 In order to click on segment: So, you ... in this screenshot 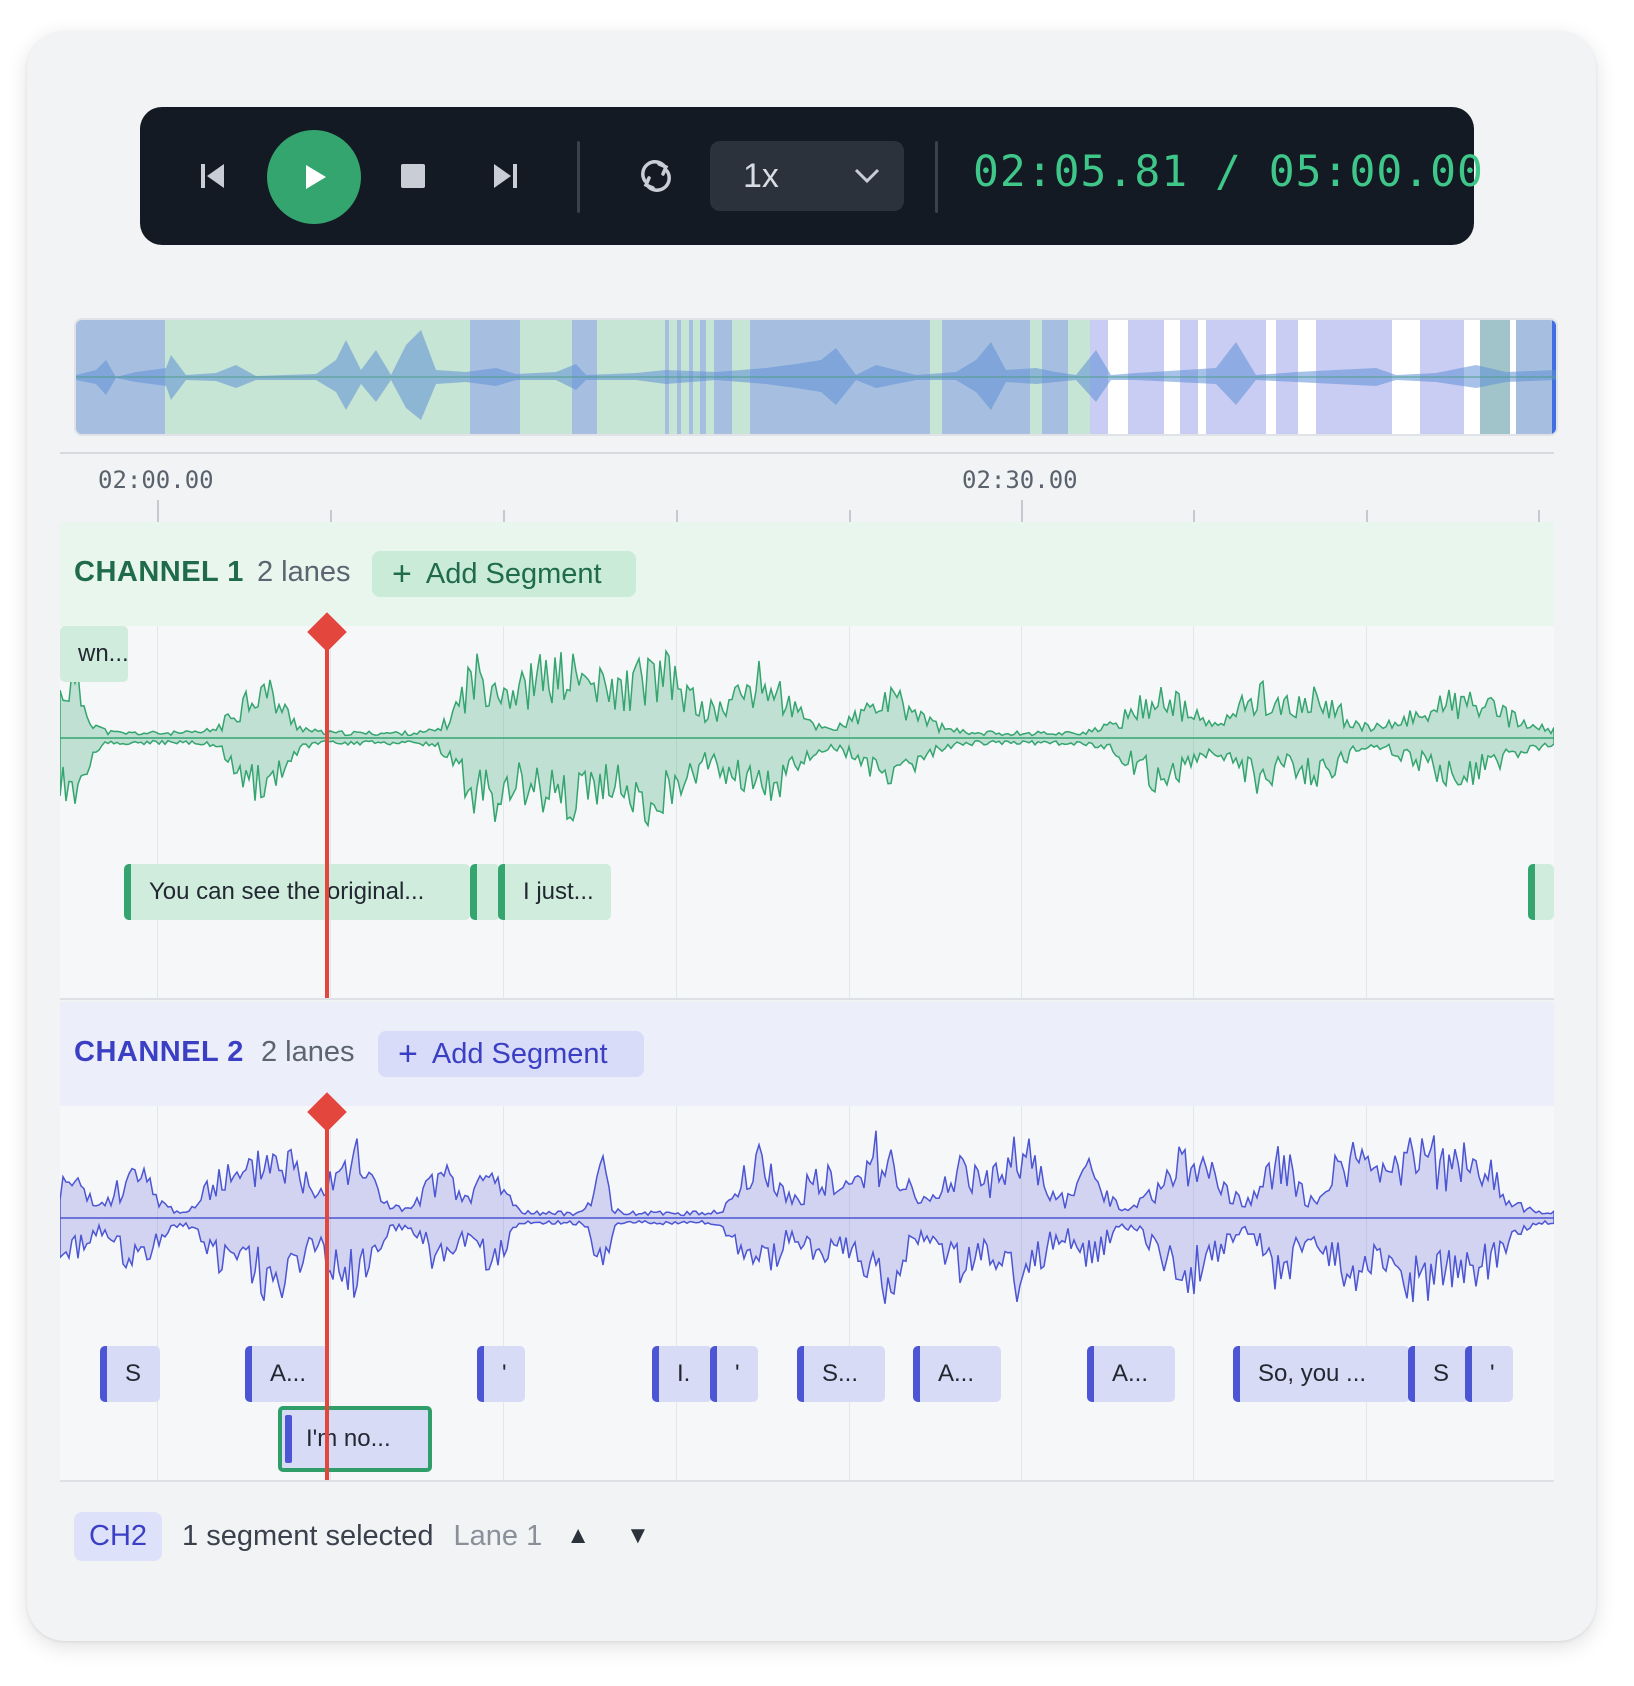, I will do `click(1321, 1374)`.